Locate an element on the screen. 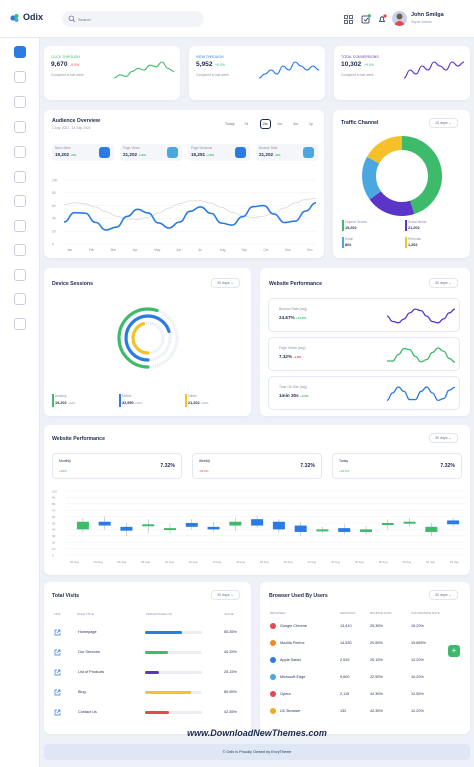  tab-7d: 7d is located at coordinates (246, 124).